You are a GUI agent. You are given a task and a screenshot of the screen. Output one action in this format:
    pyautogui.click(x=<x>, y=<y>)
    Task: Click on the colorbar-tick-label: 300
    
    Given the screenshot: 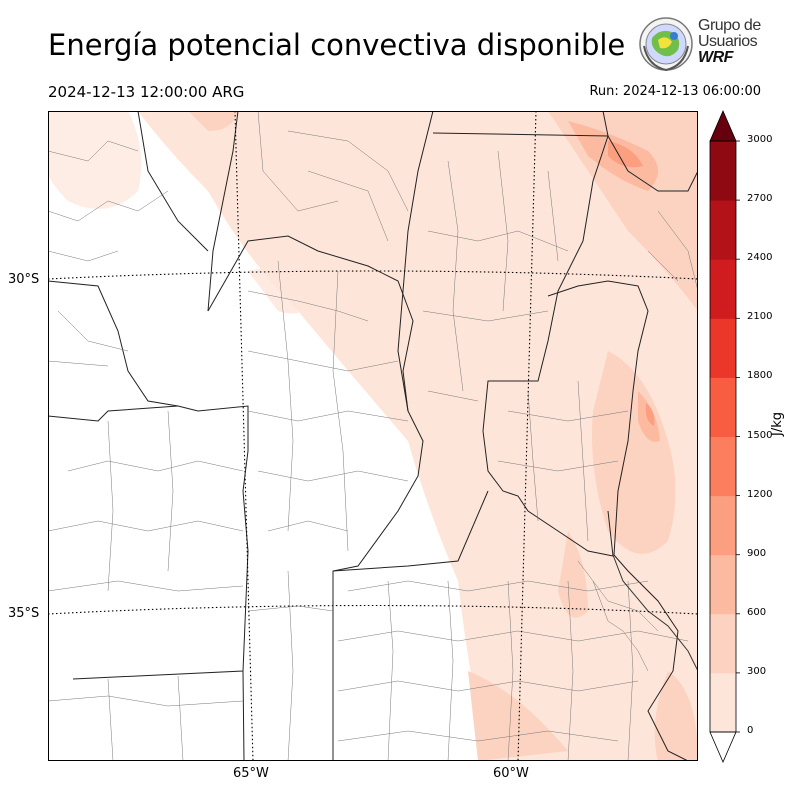 What is the action you would take?
    pyautogui.click(x=757, y=671)
    